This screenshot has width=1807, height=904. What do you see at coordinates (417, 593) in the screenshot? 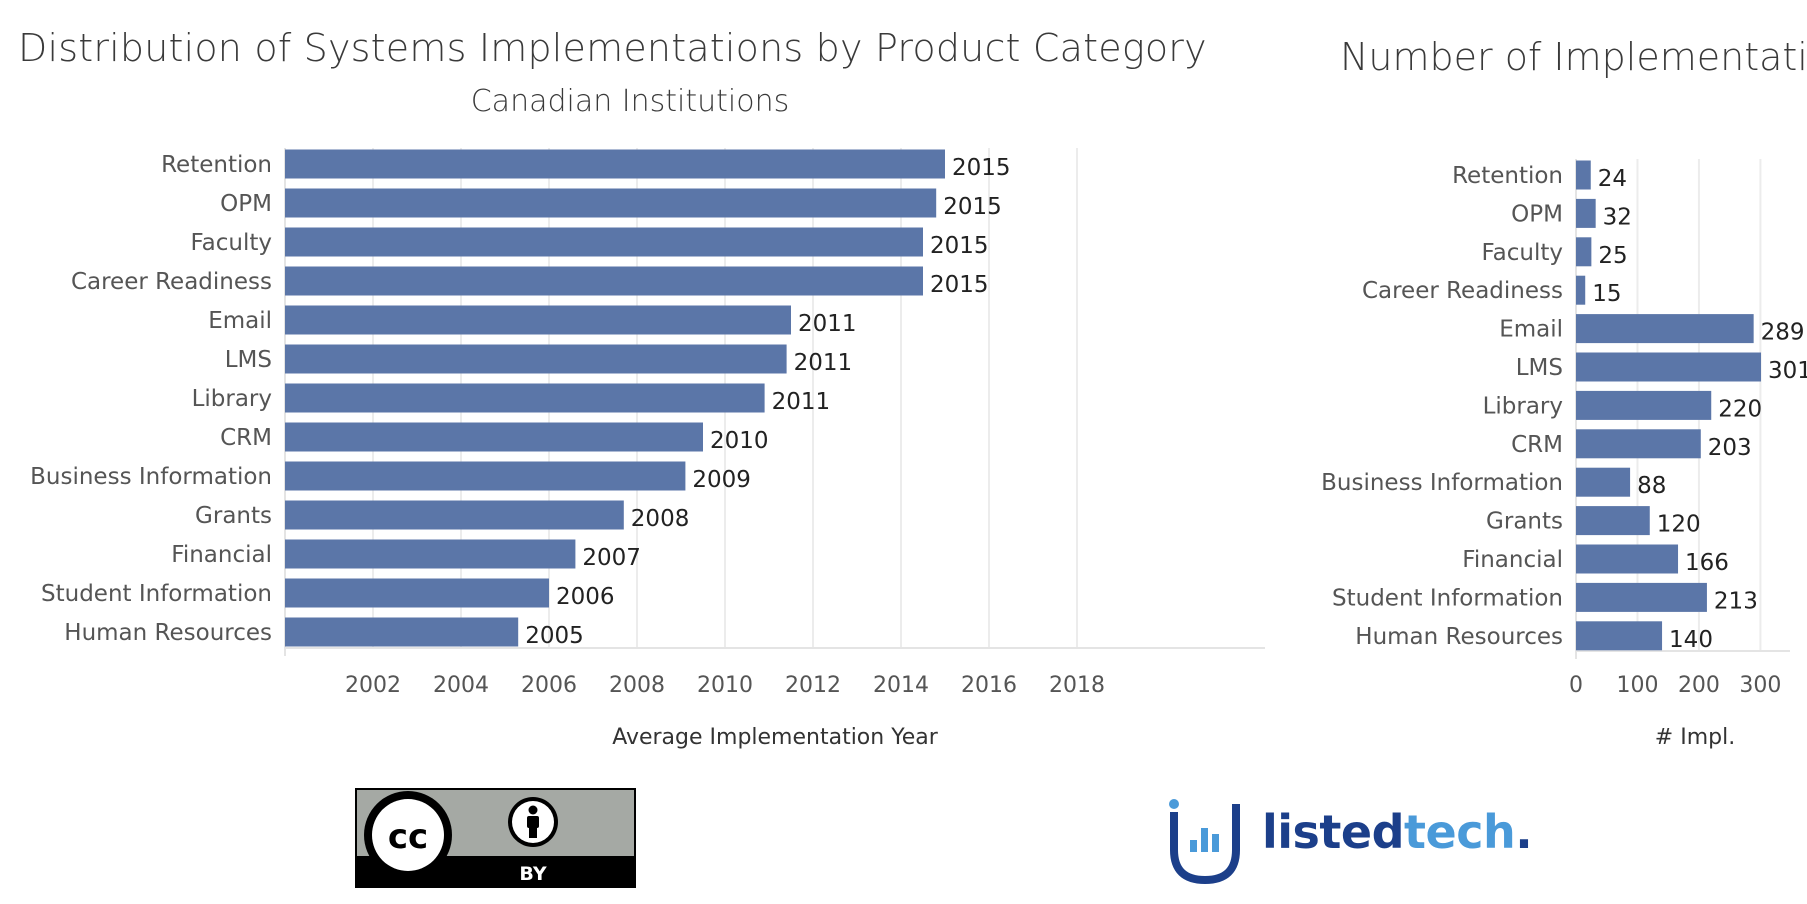
I see `main-bar-student-information` at bounding box center [417, 593].